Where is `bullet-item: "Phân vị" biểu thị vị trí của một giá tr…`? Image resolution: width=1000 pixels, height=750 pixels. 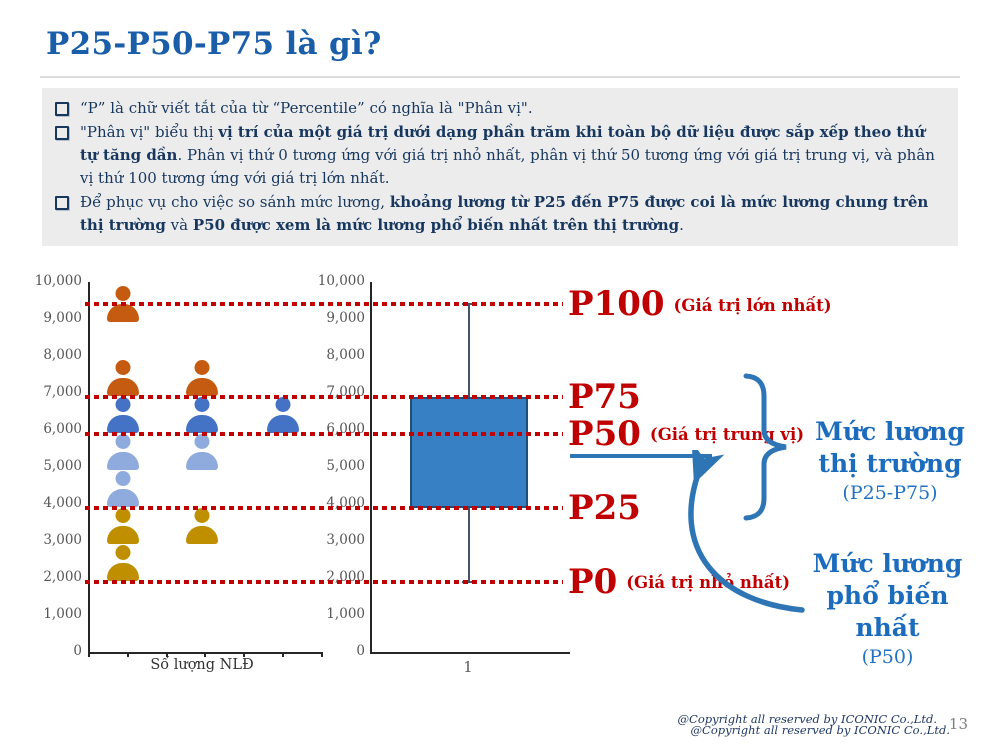
bullet-item: "Phân vị" biểu thị vị trí của một giá tr… is located at coordinates (498, 155).